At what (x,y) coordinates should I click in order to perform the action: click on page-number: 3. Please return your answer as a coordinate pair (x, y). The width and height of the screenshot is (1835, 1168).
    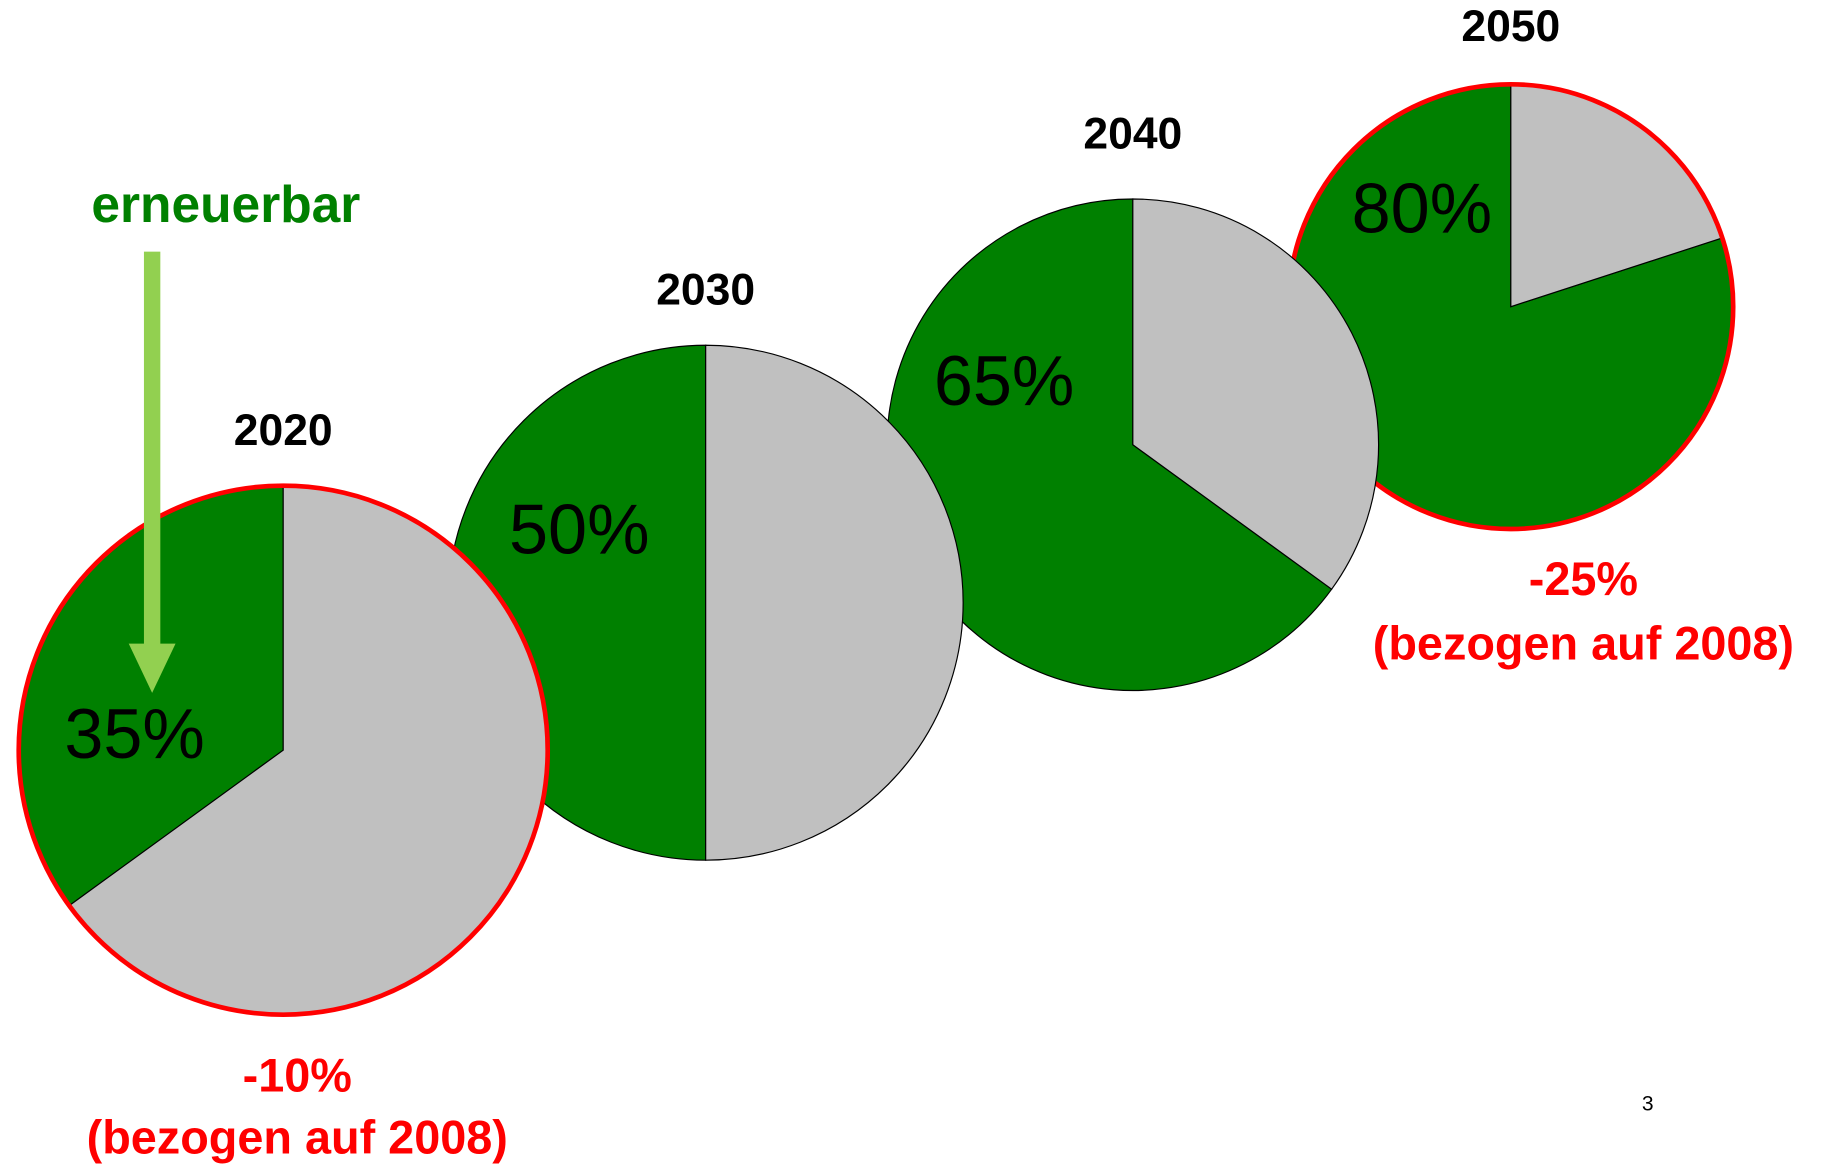
    Looking at the image, I should click on (1648, 1103).